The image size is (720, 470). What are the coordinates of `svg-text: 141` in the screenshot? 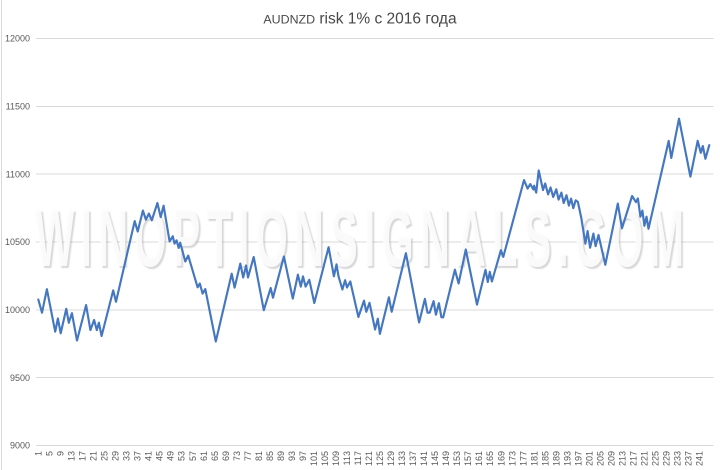 It's located at (424, 458).